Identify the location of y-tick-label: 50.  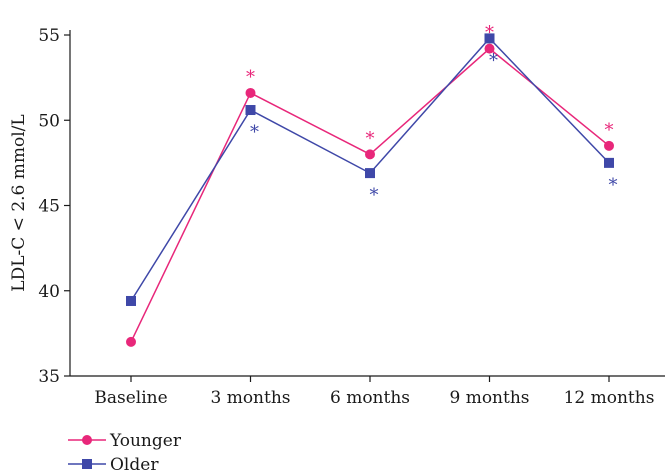
(49, 121).